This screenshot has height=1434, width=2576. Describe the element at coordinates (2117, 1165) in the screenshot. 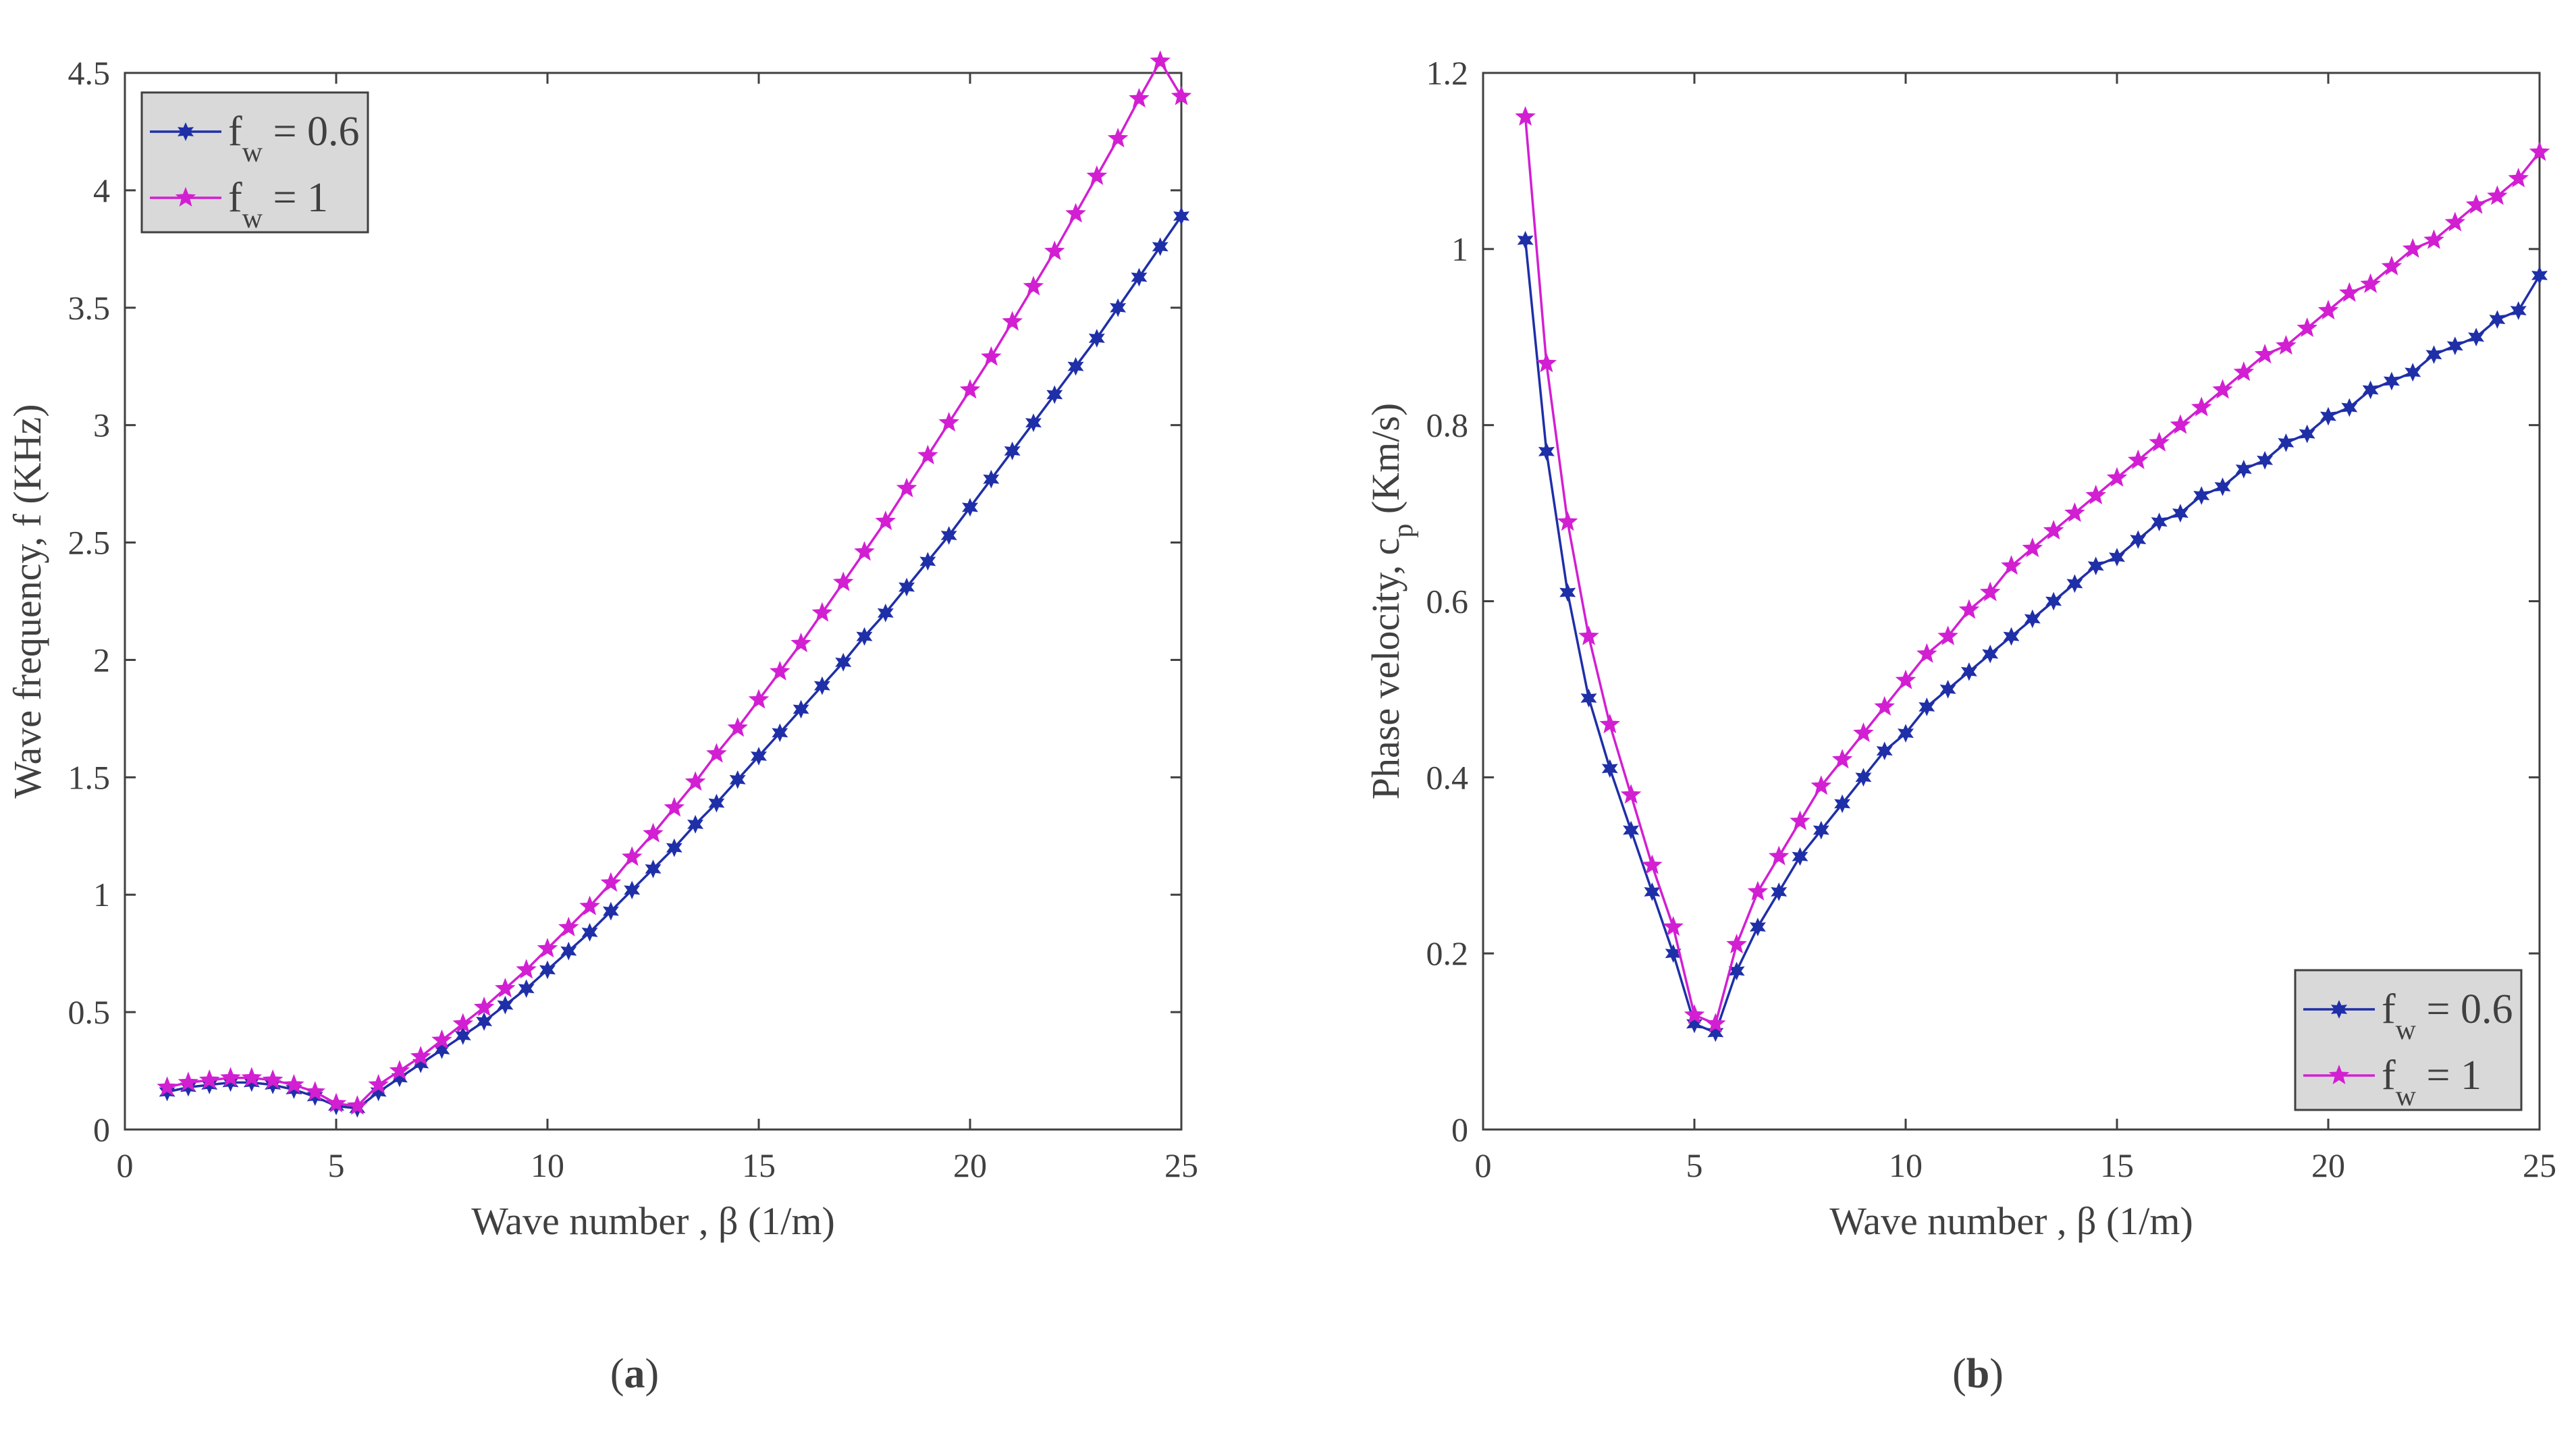

I see `x-tick-label: 15` at that location.